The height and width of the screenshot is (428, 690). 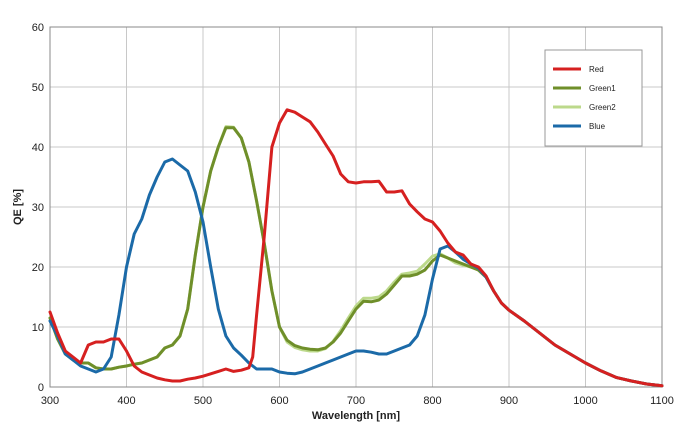 I want to click on y-axis-title: QE [%], so click(x=18, y=207).